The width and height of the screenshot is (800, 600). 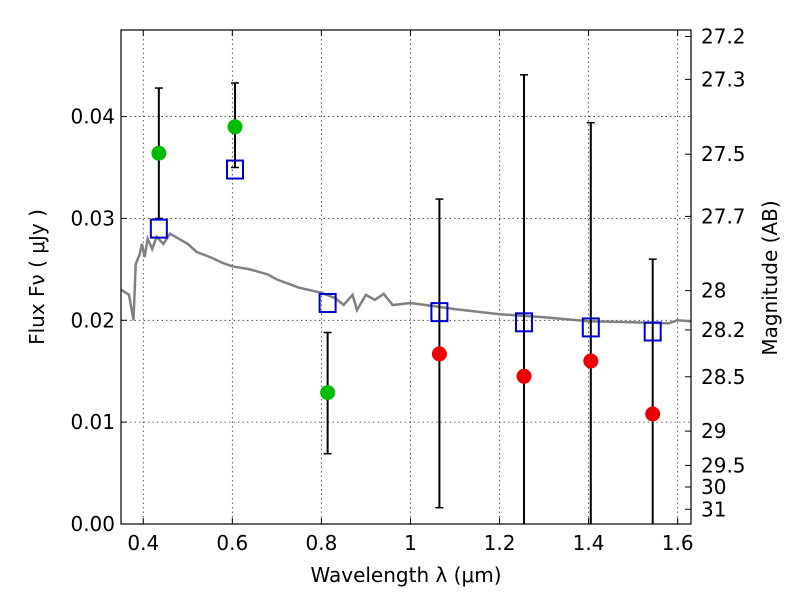 I want to click on magnitude-tick-label: 30, so click(x=713, y=487).